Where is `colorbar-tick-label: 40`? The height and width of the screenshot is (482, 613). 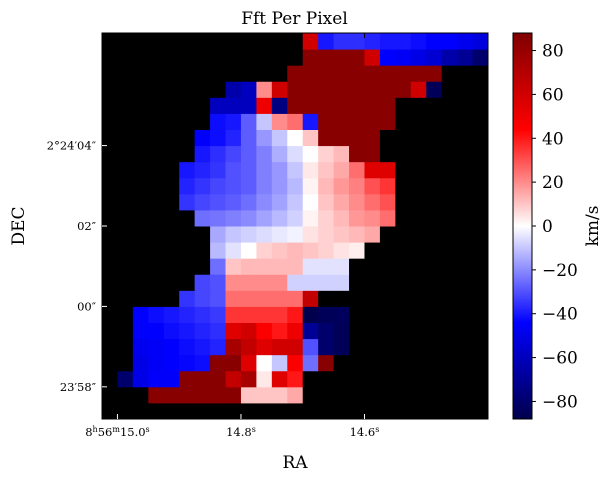 colorbar-tick-label: 40 is located at coordinates (553, 139).